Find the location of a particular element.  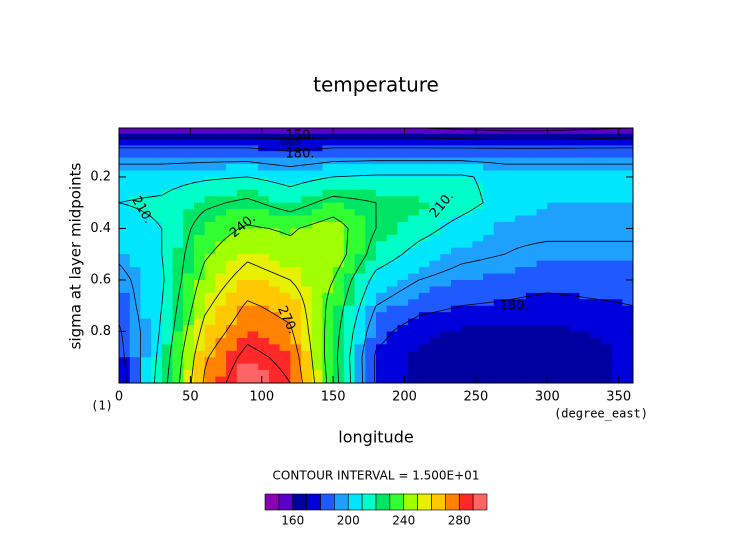

y-tick-label: 0.4 is located at coordinates (100, 228).